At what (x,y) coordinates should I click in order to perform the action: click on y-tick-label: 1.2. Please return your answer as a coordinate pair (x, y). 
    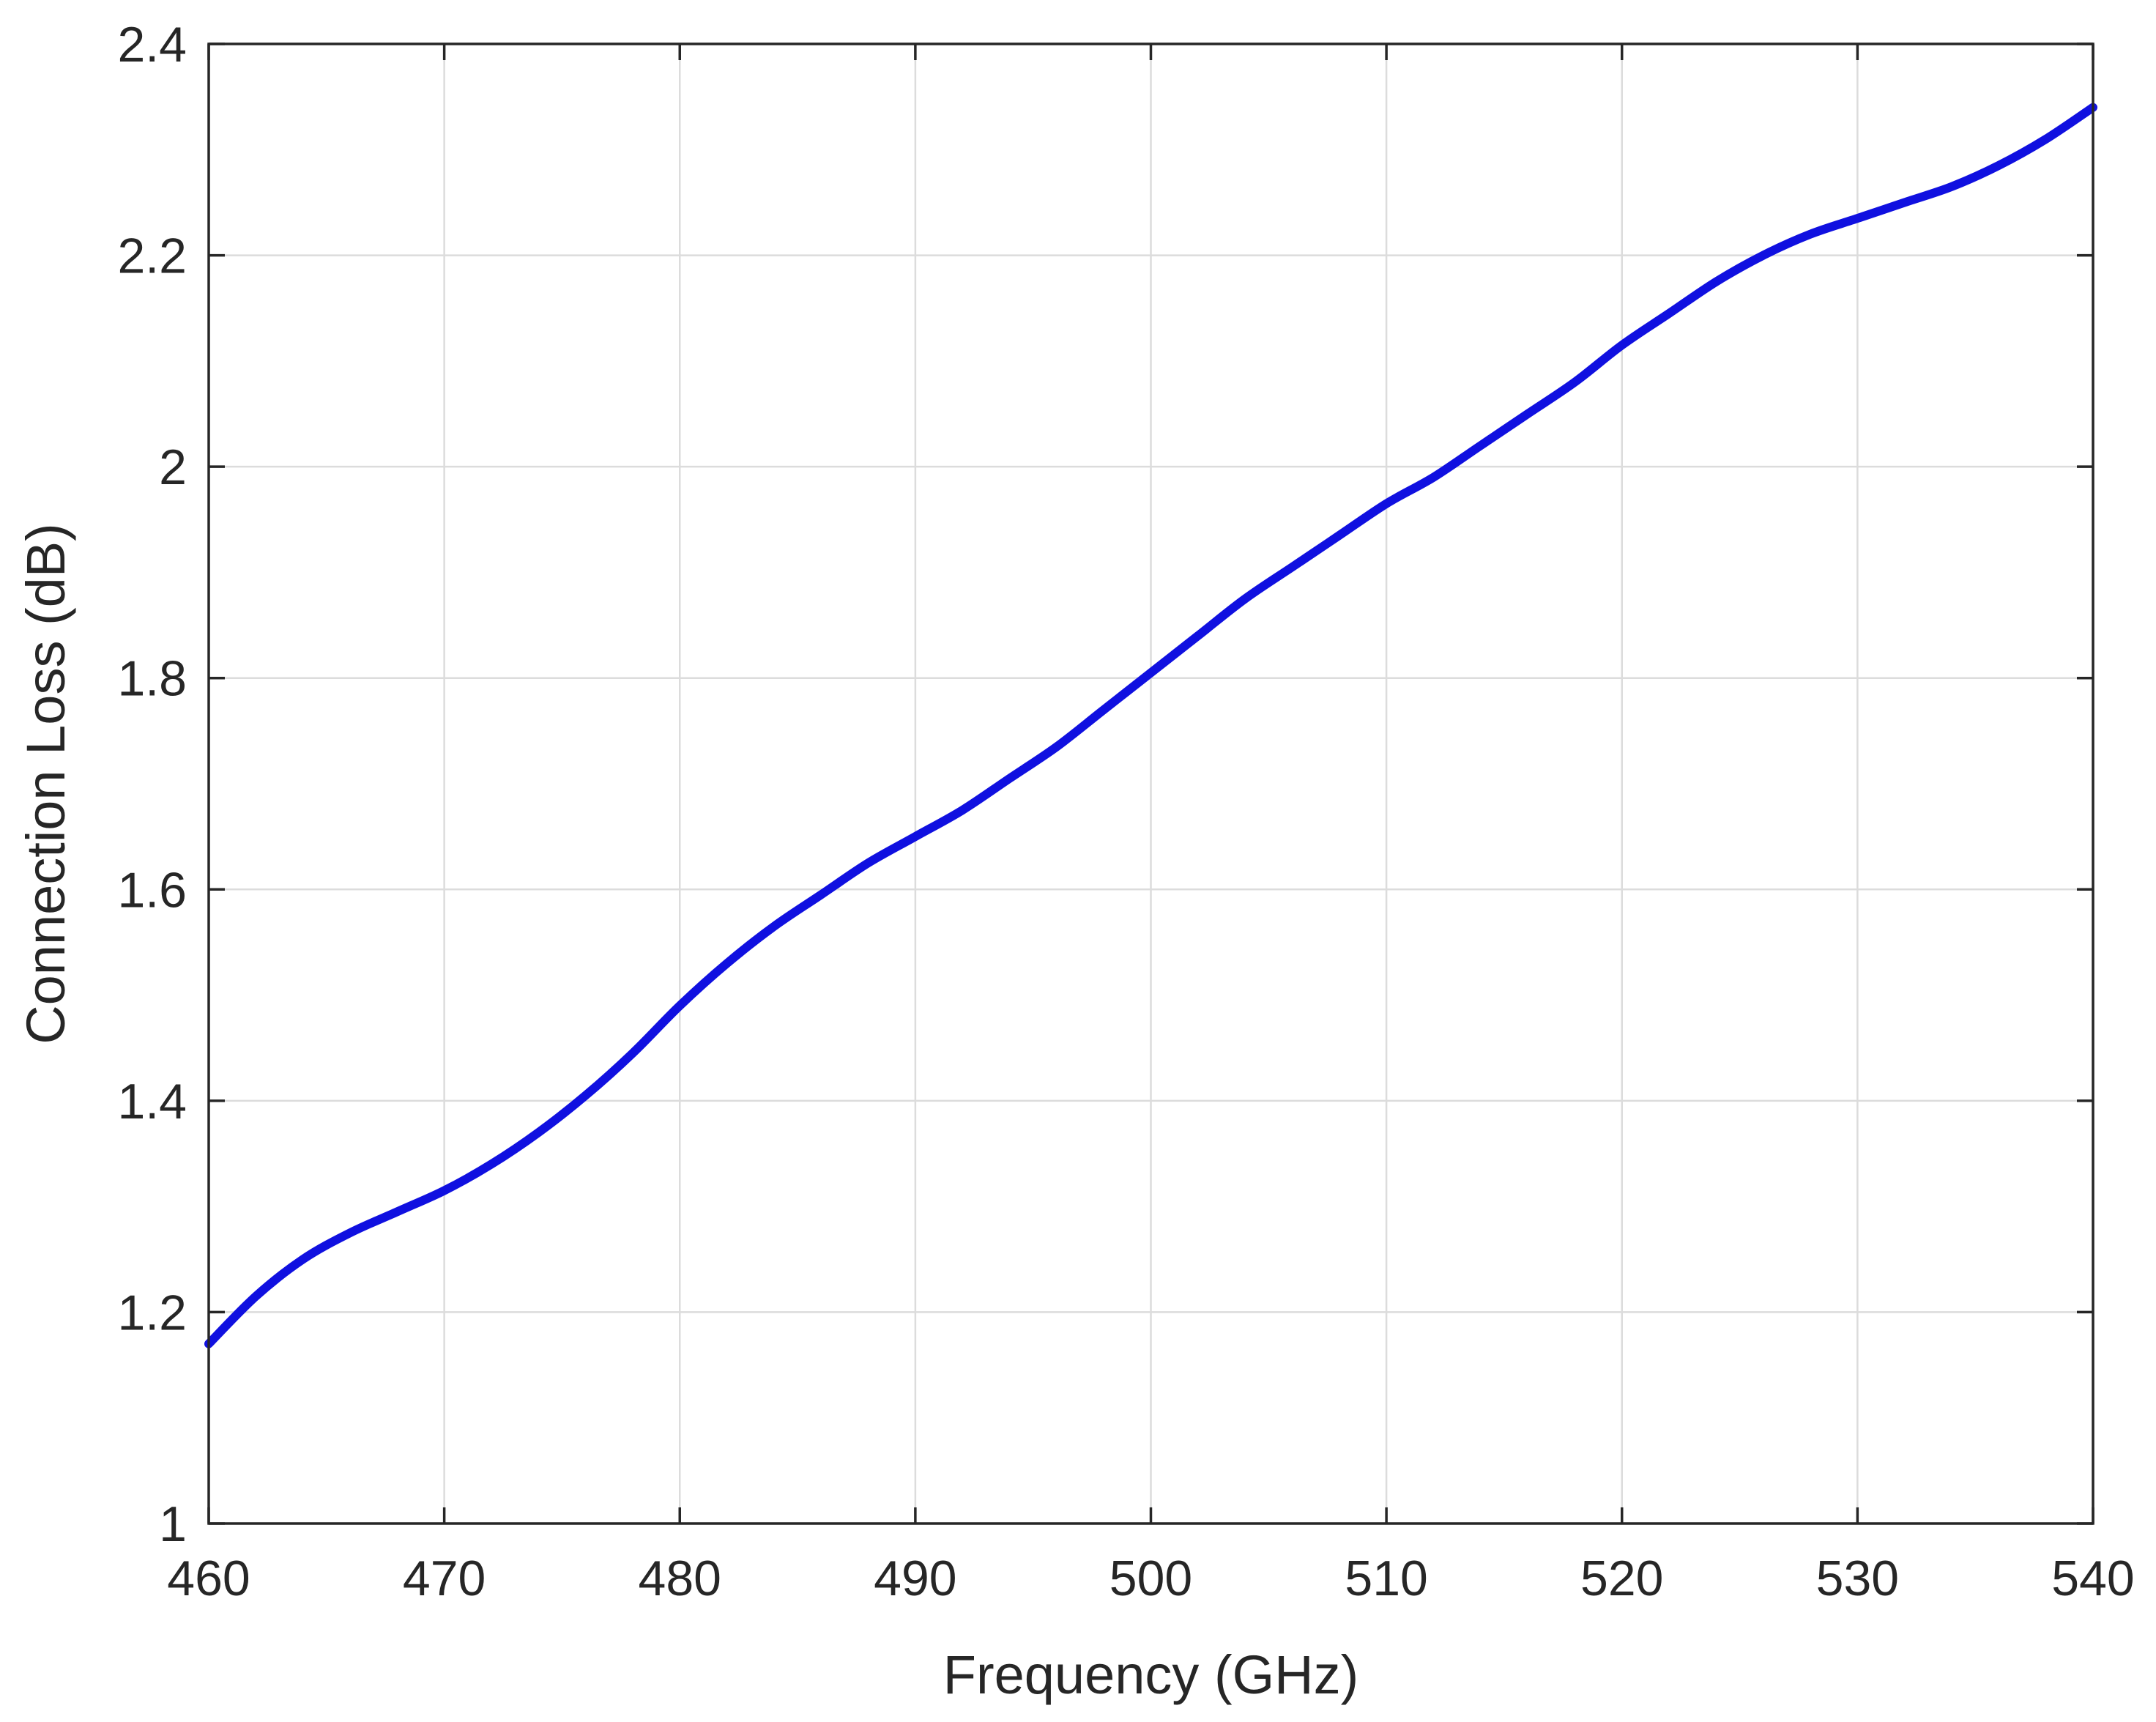
    Looking at the image, I should click on (152, 1312).